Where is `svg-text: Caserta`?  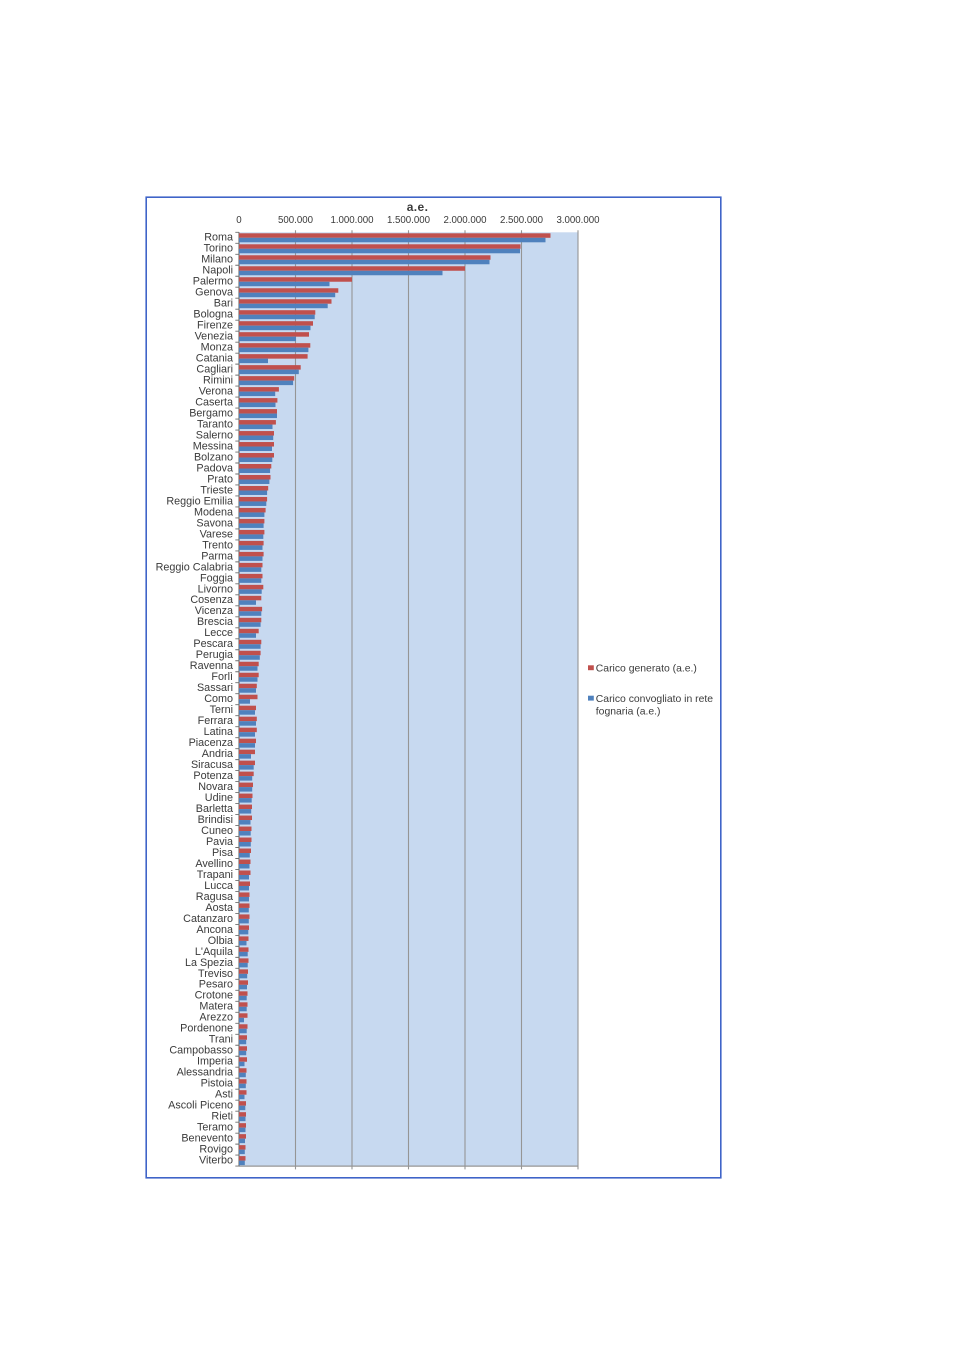
svg-text: Caserta is located at coordinates (214, 402).